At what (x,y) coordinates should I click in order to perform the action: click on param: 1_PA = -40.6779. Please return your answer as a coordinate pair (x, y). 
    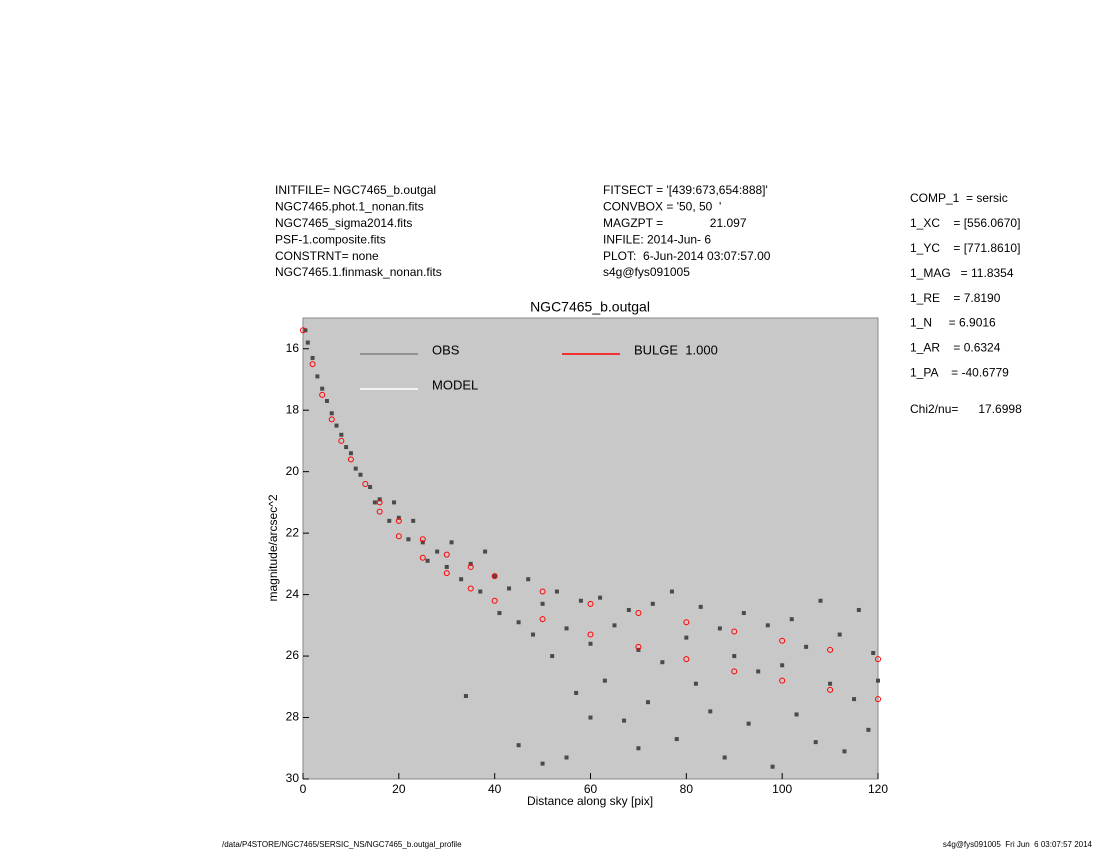
    Looking at the image, I should click on (959, 372).